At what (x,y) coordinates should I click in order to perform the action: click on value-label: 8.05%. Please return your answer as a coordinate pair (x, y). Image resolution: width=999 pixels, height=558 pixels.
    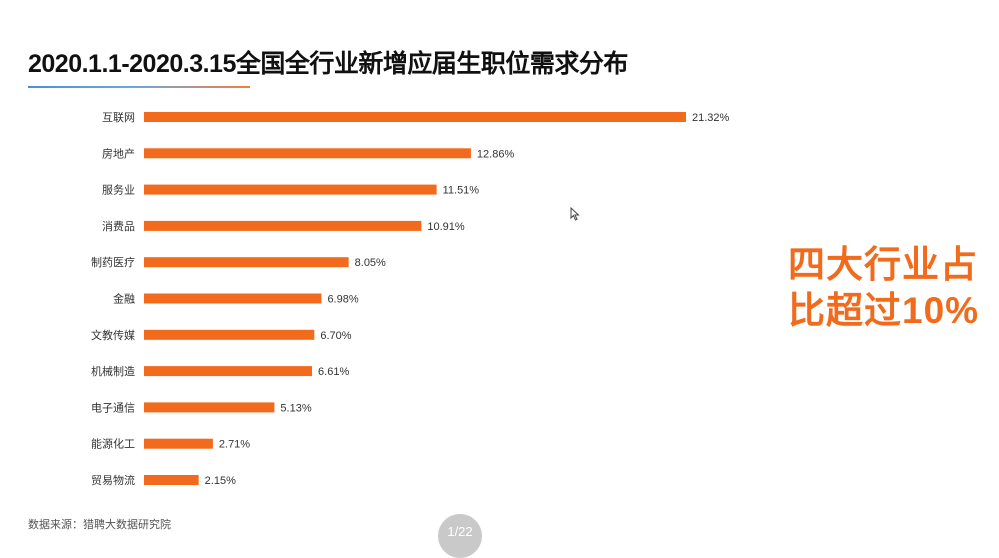
    Looking at the image, I should click on (370, 263).